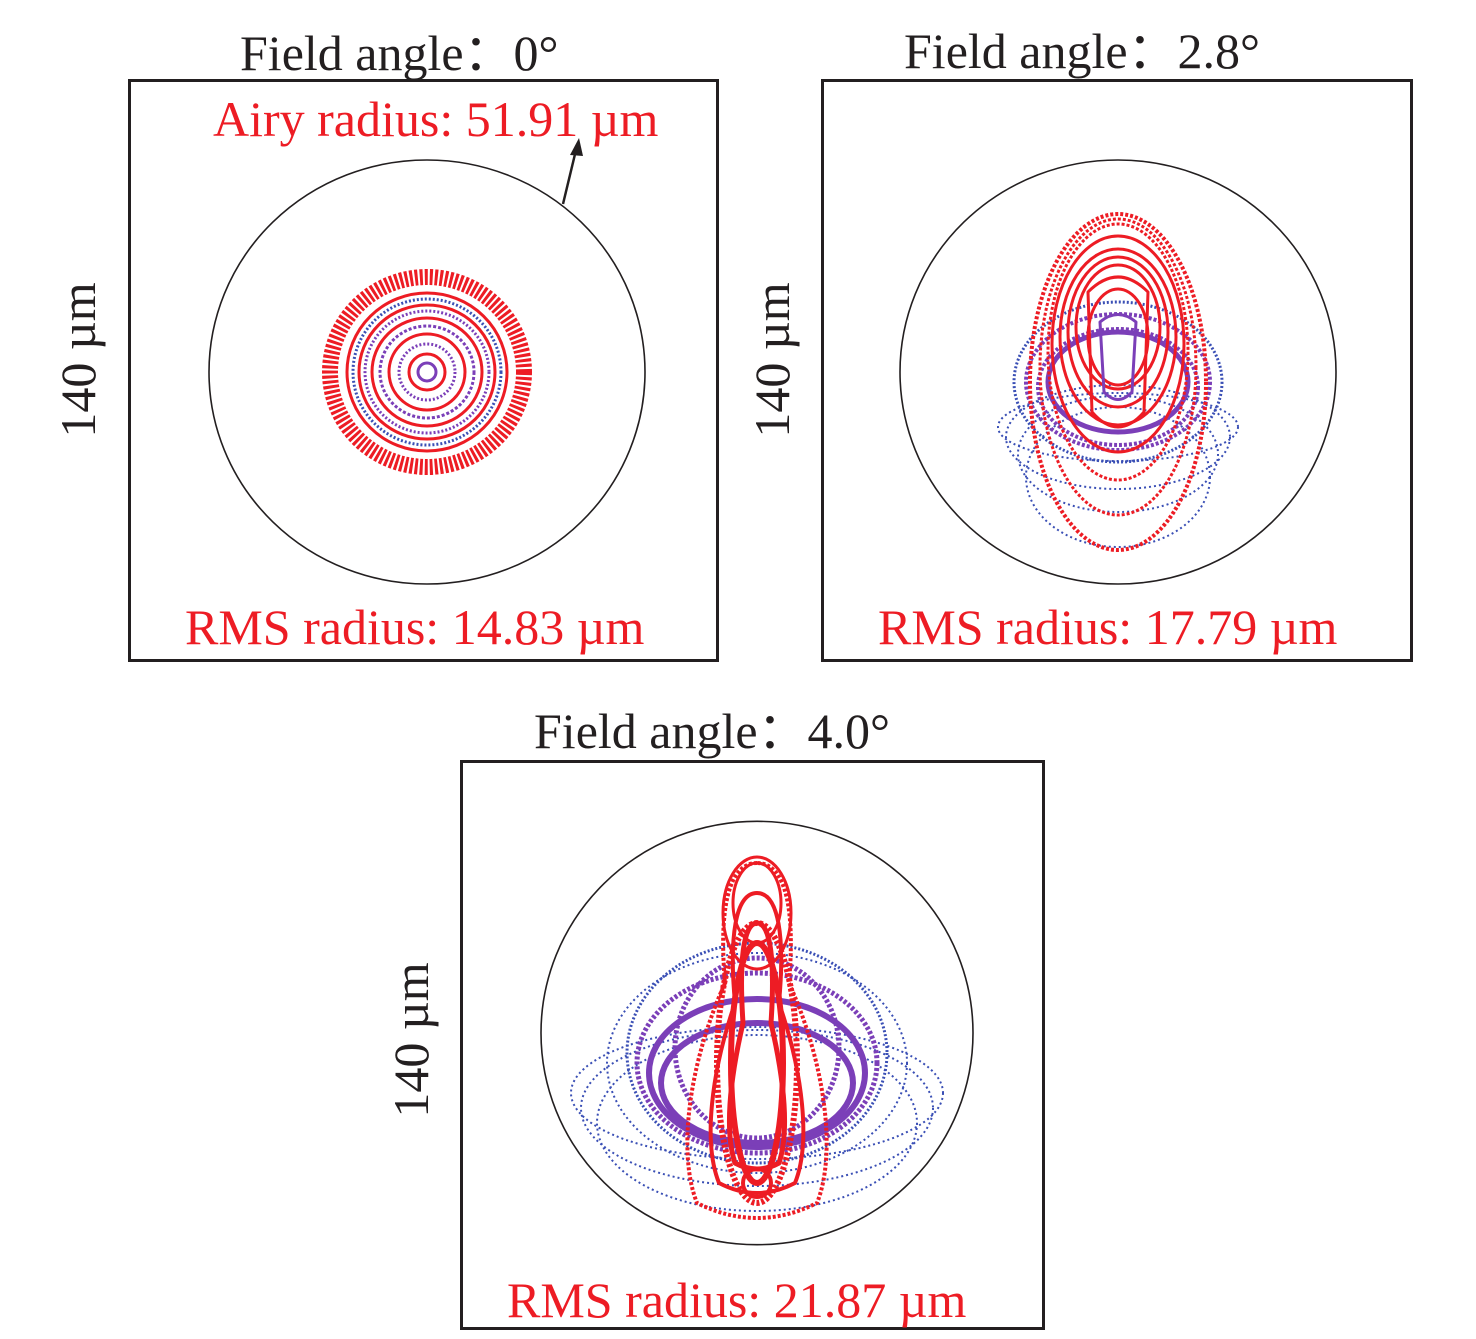  What do you see at coordinates (436, 119) in the screenshot?
I see `panel-1-airy-label: Airy radius: 51.91 µm` at bounding box center [436, 119].